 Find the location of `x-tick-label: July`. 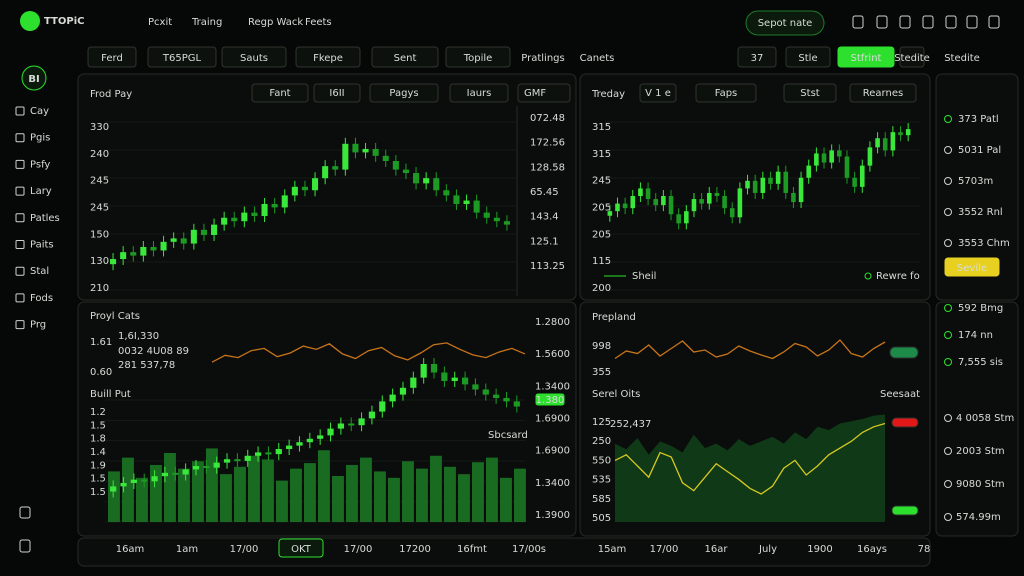

x-tick-label: July is located at coordinates (767, 549).